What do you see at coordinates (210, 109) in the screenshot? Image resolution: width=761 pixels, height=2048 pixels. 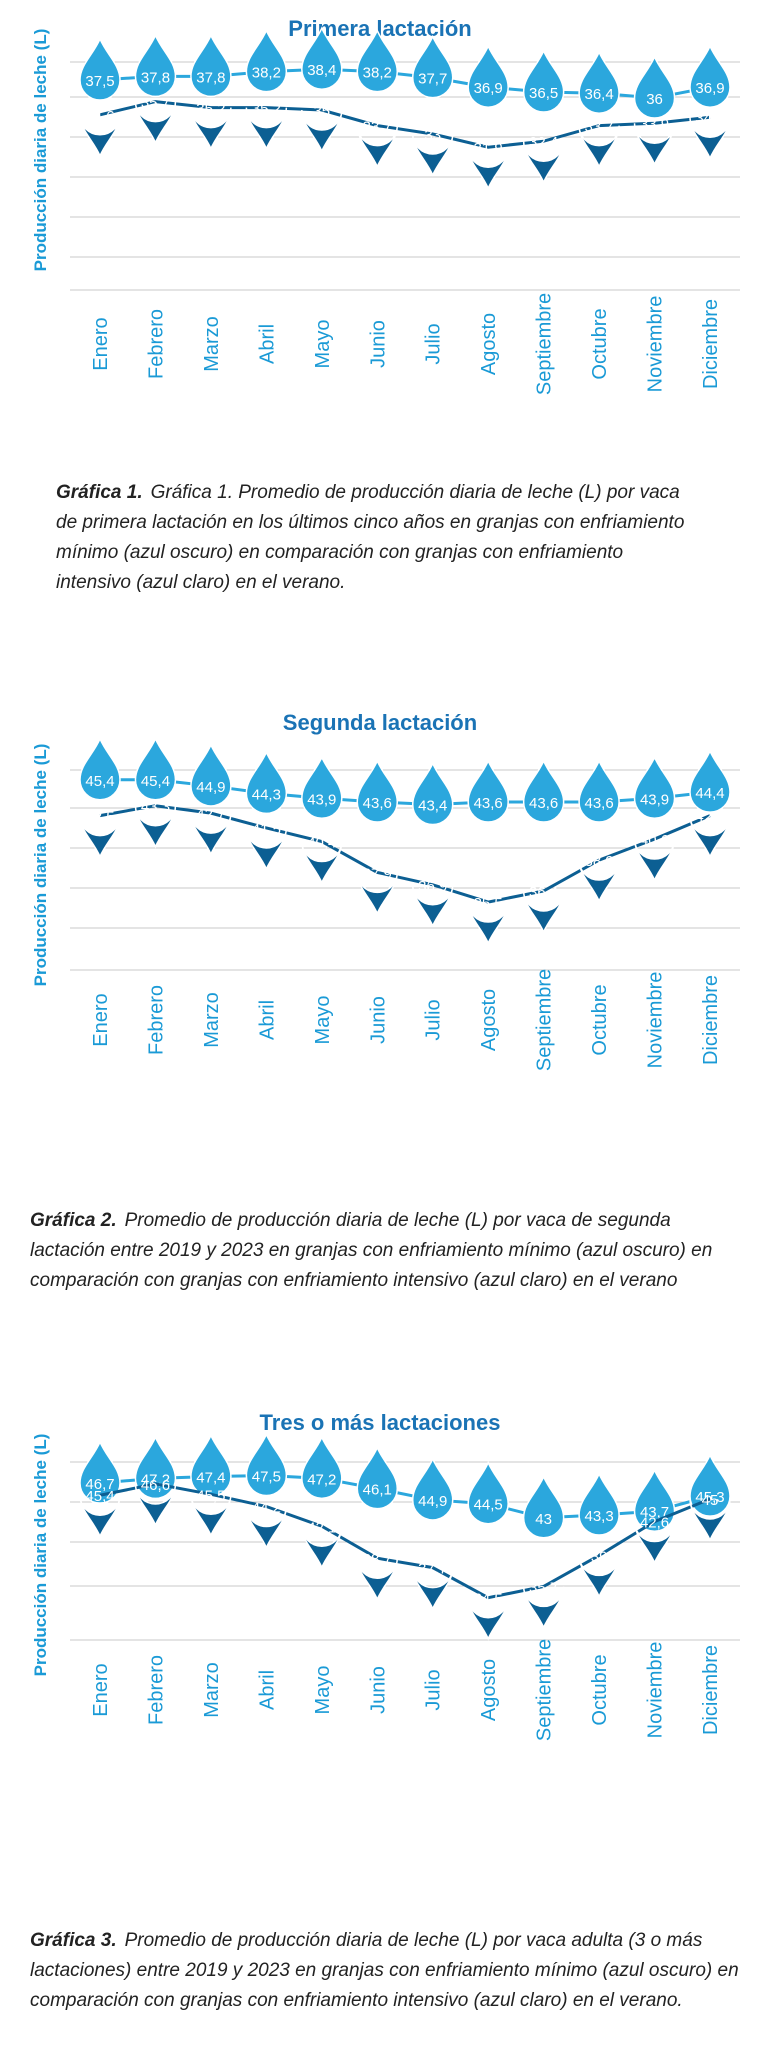 I see `data-label: 35,2` at bounding box center [210, 109].